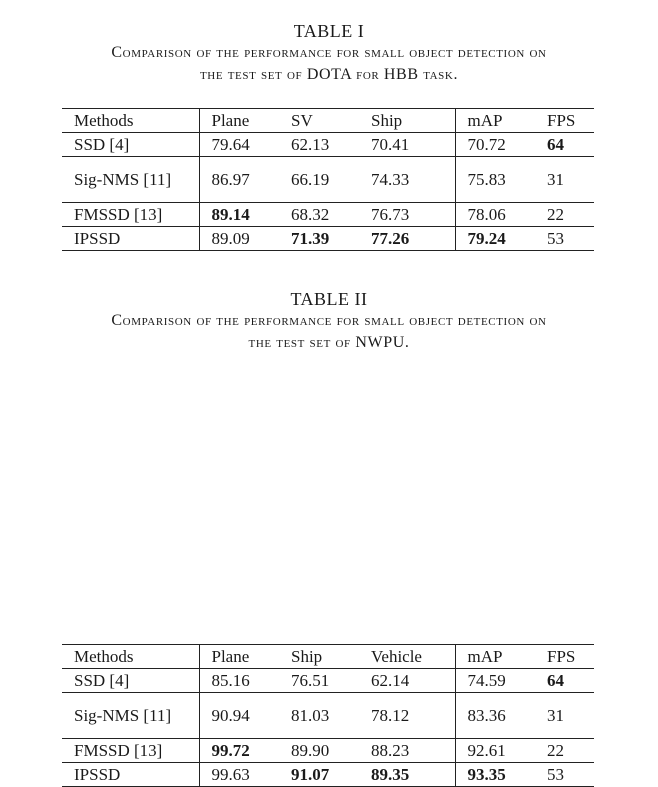 The width and height of the screenshot is (658, 787). Describe the element at coordinates (310, 774) in the screenshot. I see `value-cell: 91.07` at that location.